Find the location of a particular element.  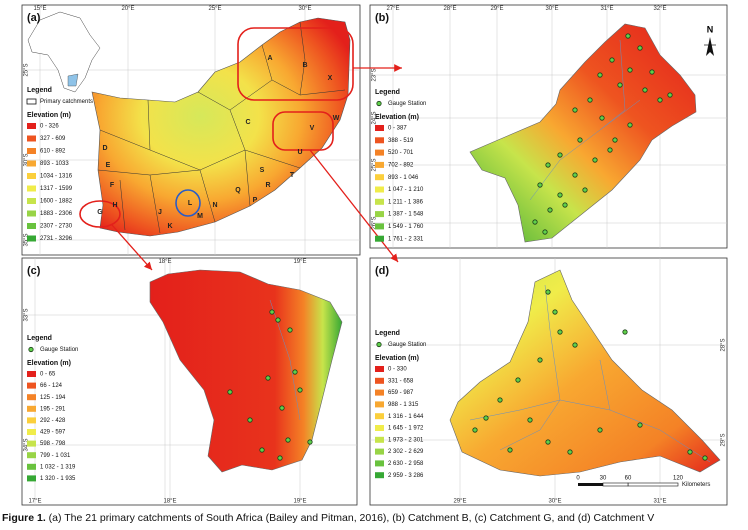

scale-tick-label: 0 is located at coordinates (578, 479).